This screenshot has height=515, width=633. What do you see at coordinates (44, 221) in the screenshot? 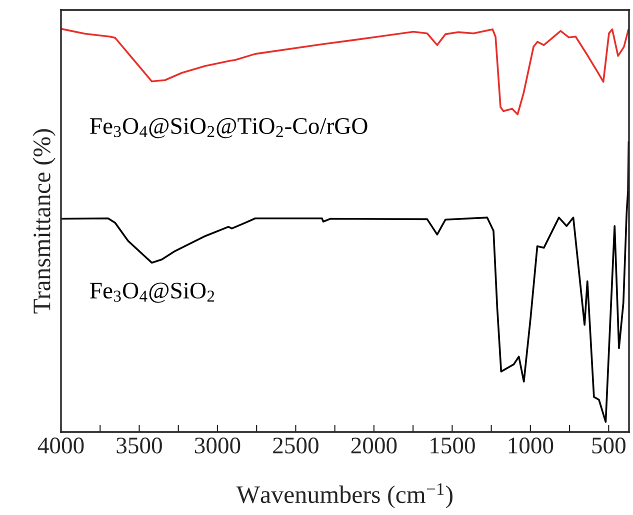
I see `y-axis-title: Transmittance (%)` at bounding box center [44, 221].